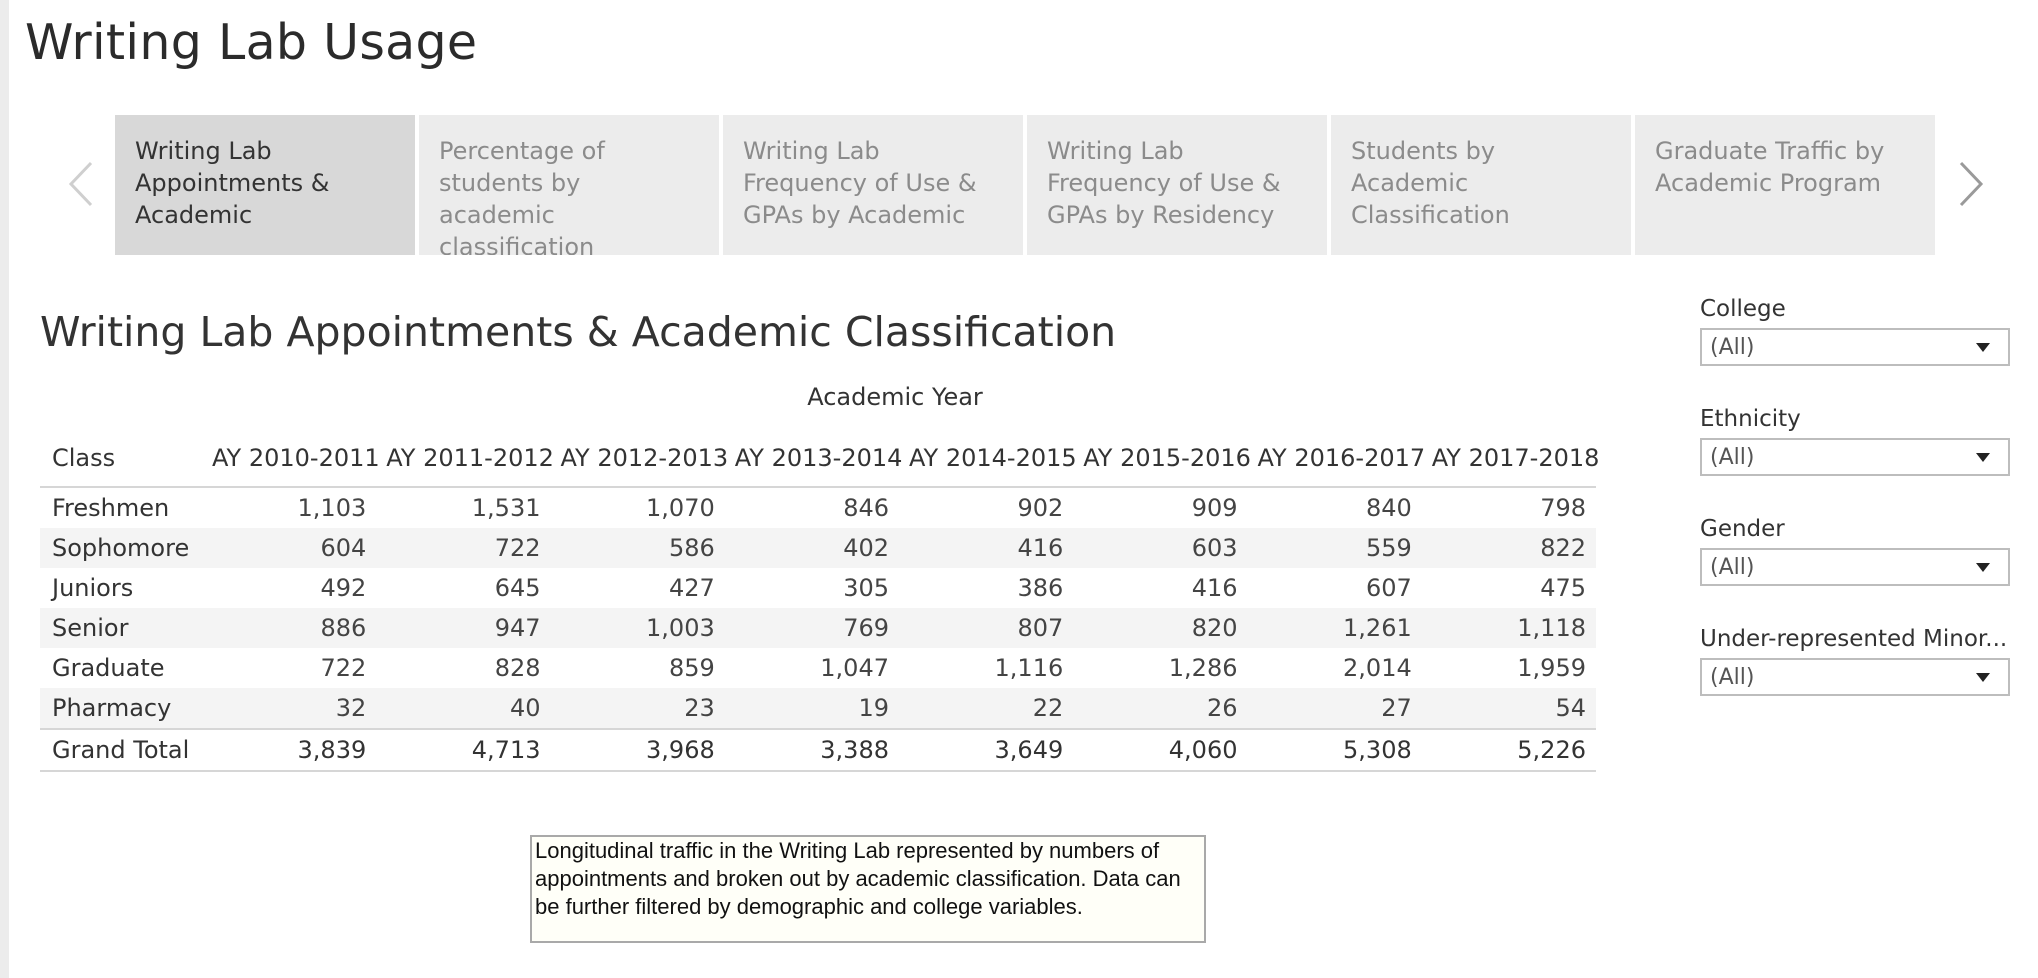 This screenshot has height=978, width=2038. What do you see at coordinates (90, 628) in the screenshot?
I see `row-label: Senior` at bounding box center [90, 628].